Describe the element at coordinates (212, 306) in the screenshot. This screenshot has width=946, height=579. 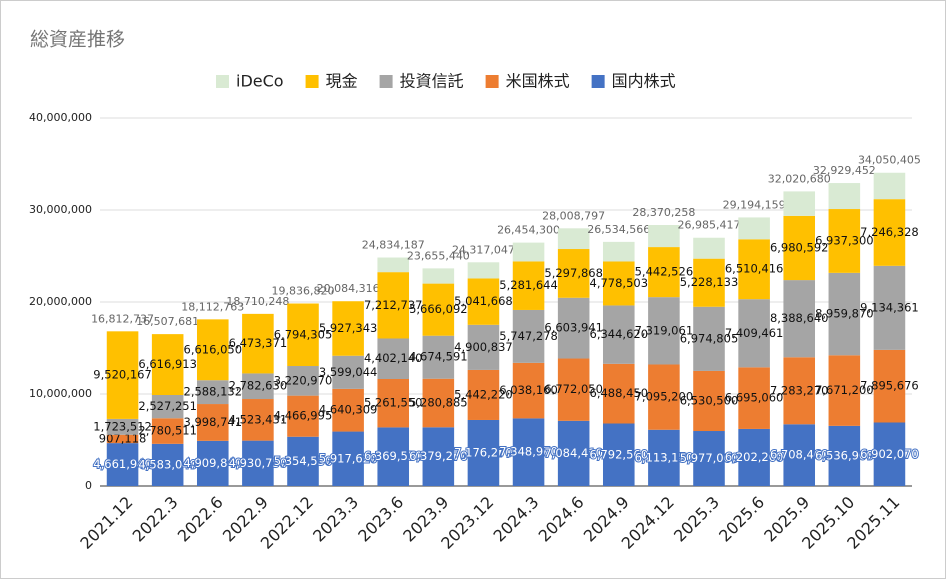
I see `total-label: 18,112,763` at that location.